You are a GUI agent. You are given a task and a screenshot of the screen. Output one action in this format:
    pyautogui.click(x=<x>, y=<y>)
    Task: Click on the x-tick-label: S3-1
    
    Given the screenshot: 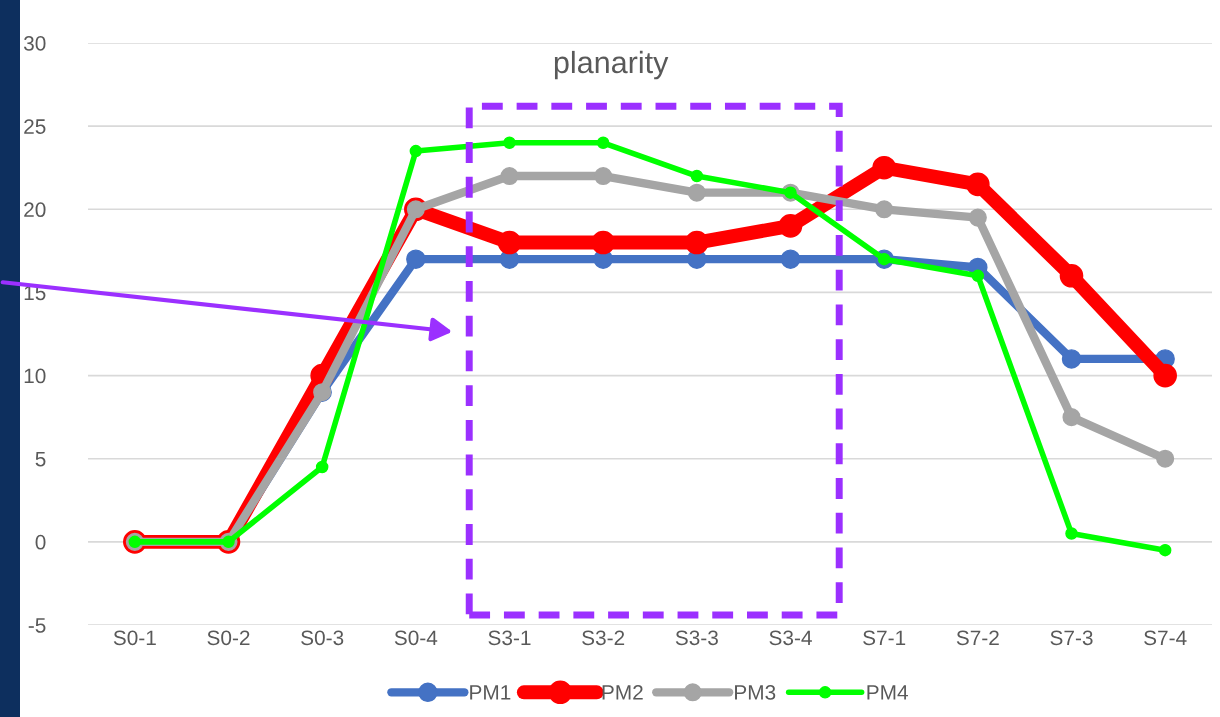 What is the action you would take?
    pyautogui.click(x=509, y=638)
    